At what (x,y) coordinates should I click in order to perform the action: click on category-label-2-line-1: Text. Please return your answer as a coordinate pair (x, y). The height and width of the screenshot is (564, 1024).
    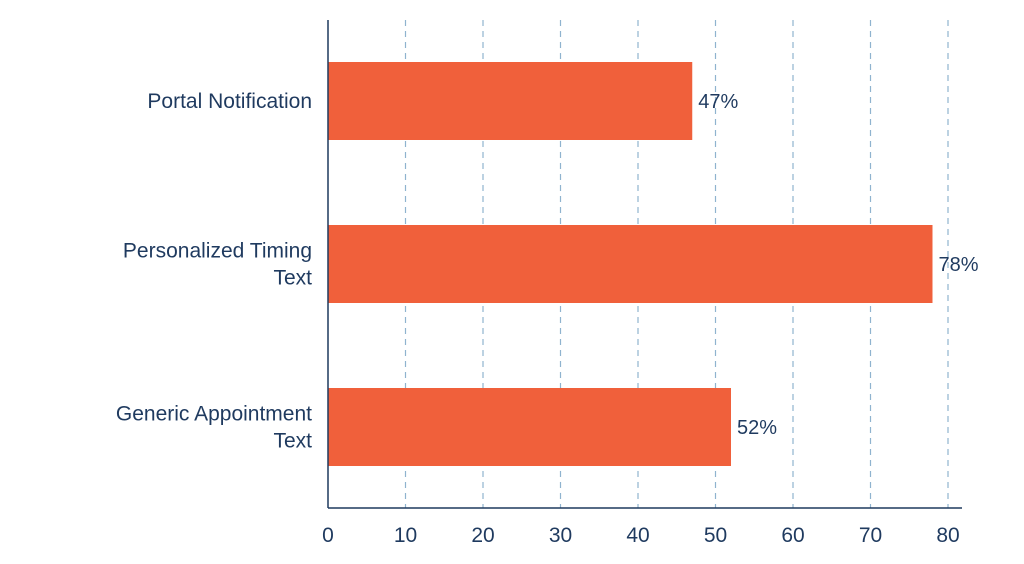
    Looking at the image, I should click on (292, 441).